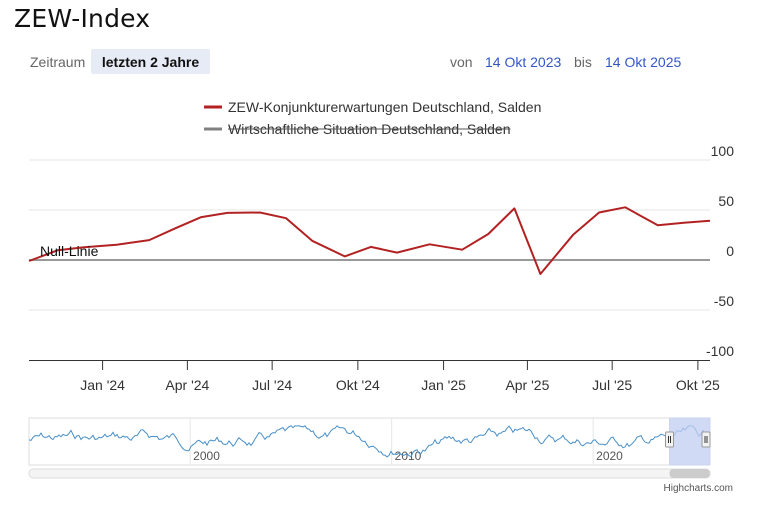 The image size is (757, 505). I want to click on y-axis: 100 50 0 -50 -100, so click(720, 251).